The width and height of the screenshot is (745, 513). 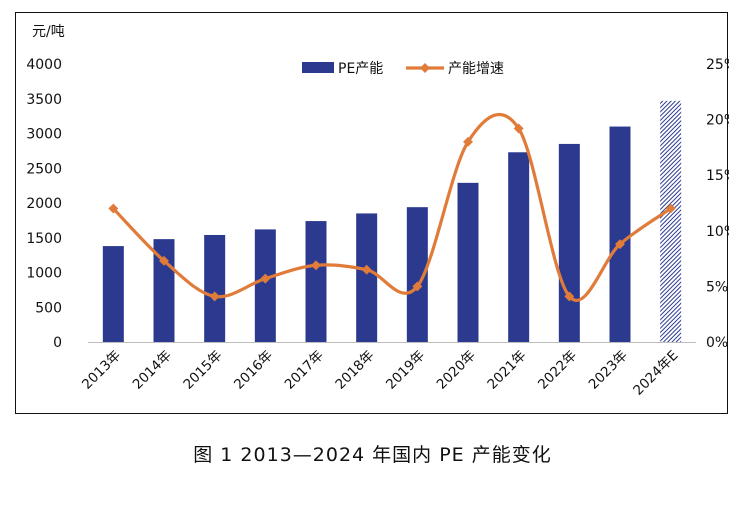 What do you see at coordinates (44, 239) in the screenshot?
I see `y-tick-label: 1500` at bounding box center [44, 239].